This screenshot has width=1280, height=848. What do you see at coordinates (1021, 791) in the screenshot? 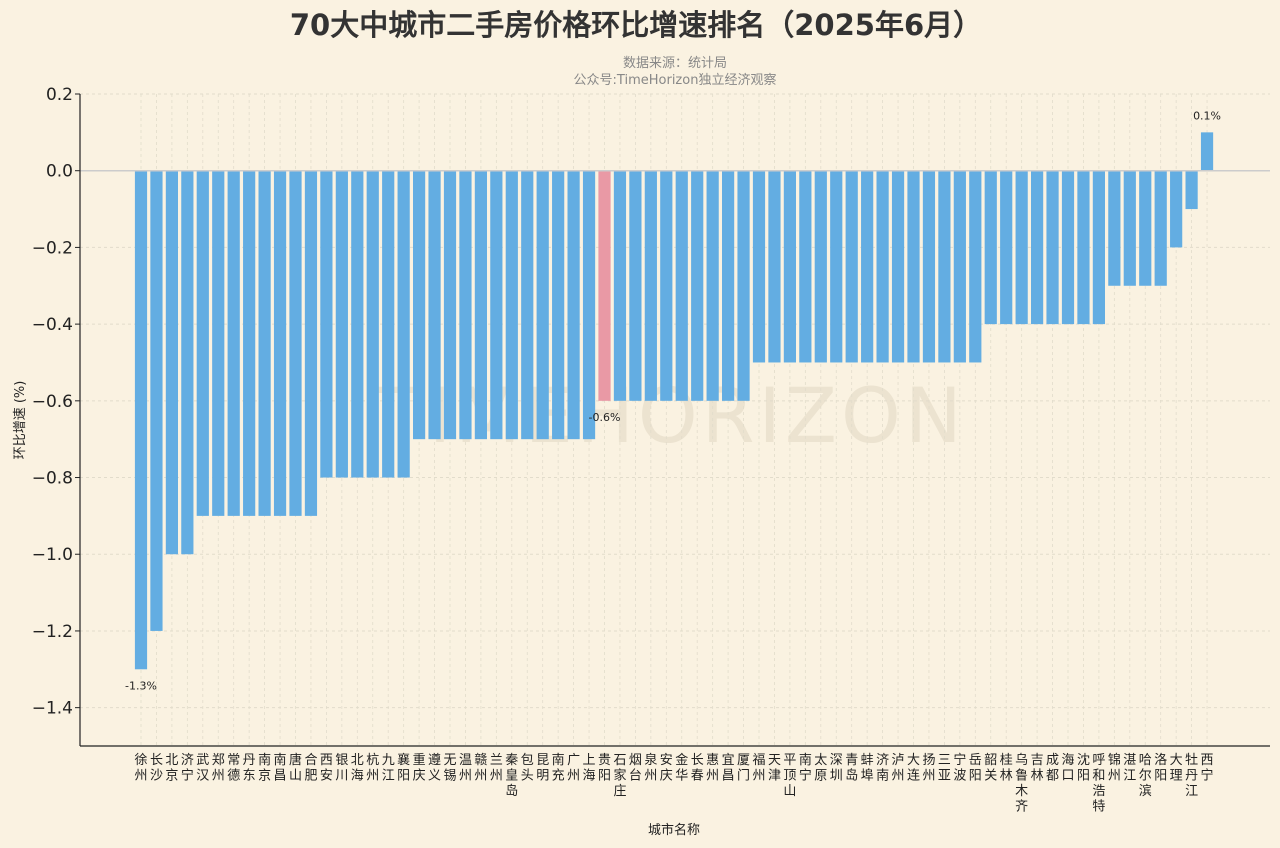
I see `x-tick-char: 木` at bounding box center [1021, 791].